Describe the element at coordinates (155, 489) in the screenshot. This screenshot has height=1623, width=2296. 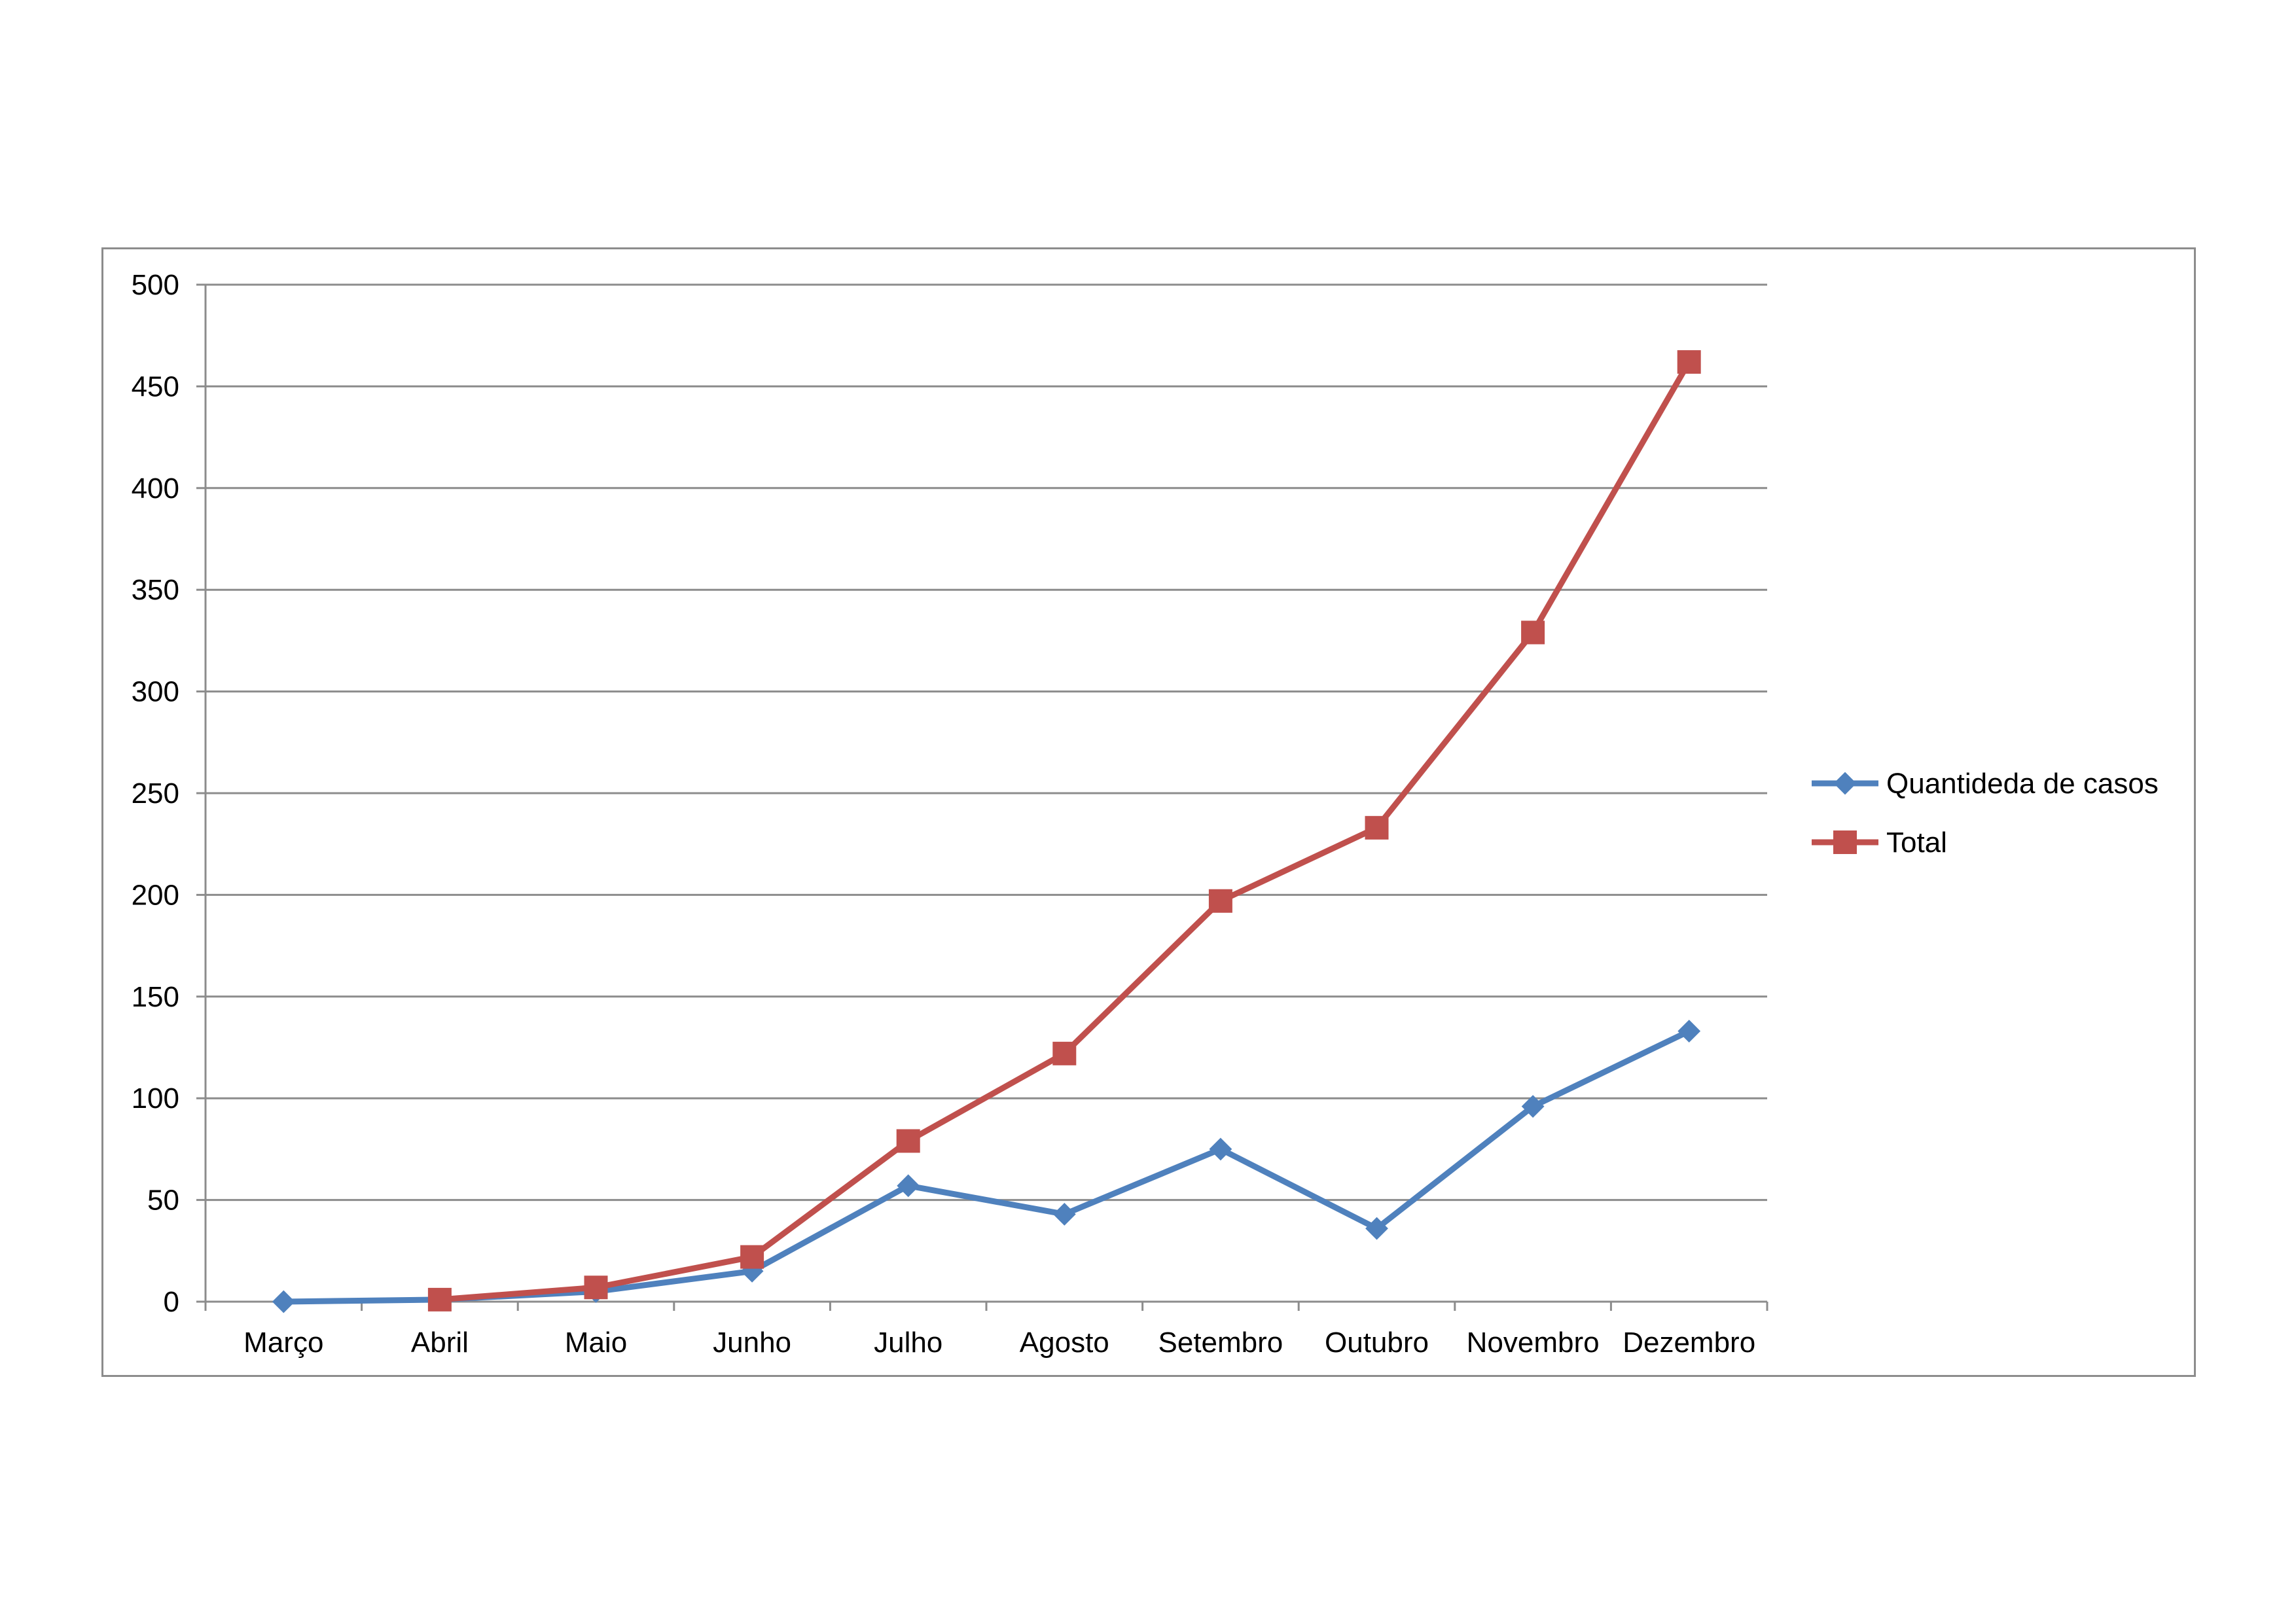
I see `y-tick-label: 400` at that location.